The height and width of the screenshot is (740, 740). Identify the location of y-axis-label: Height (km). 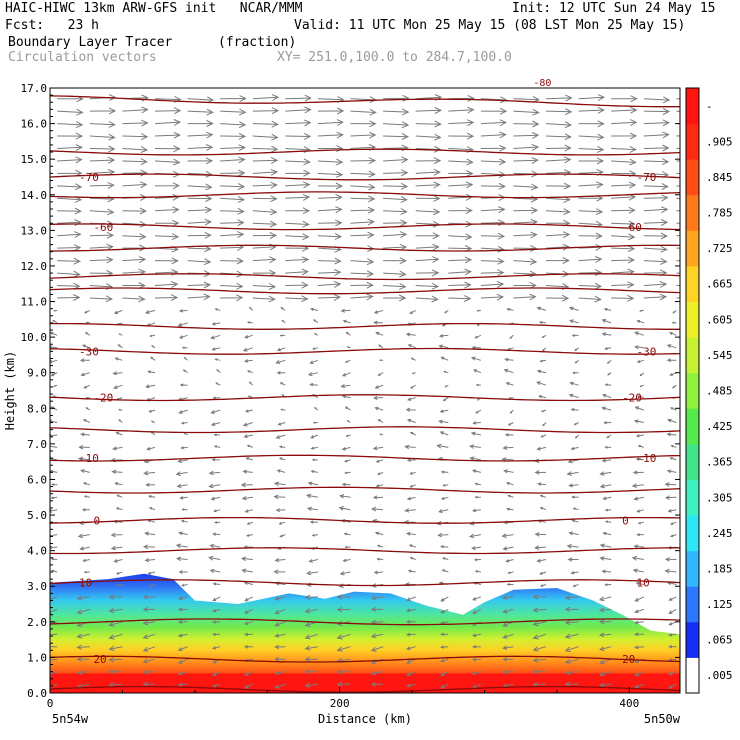
(10, 390).